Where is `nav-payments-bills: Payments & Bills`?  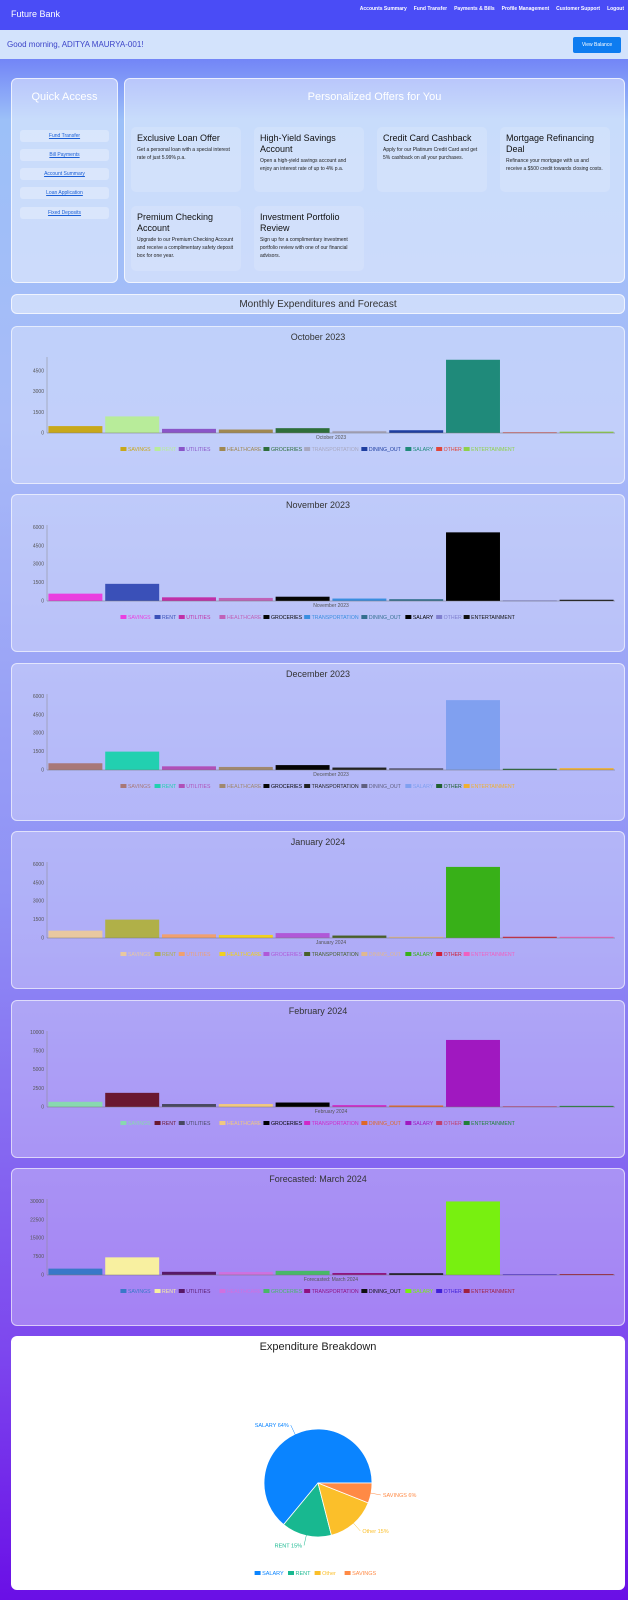
nav-payments-bills: Payments & Bills is located at coordinates (474, 9).